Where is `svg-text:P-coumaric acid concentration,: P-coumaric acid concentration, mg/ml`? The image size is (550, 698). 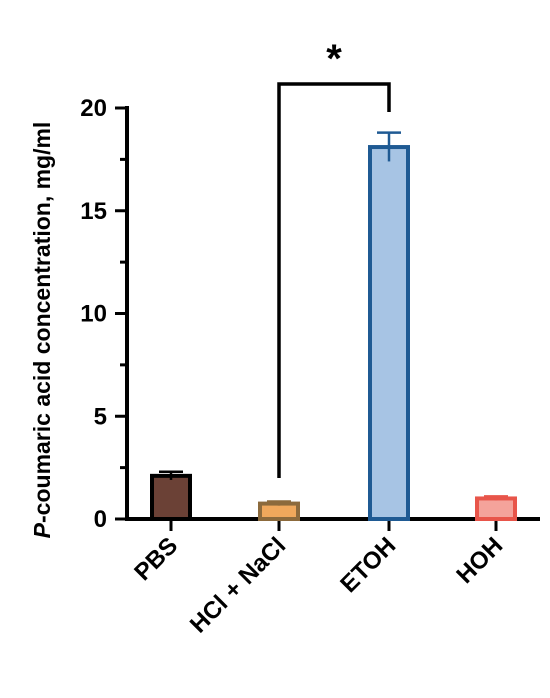
svg-text:P-coumaric acid concentration,: P-coumaric acid concentration, mg/ml is located at coordinates (42, 330).